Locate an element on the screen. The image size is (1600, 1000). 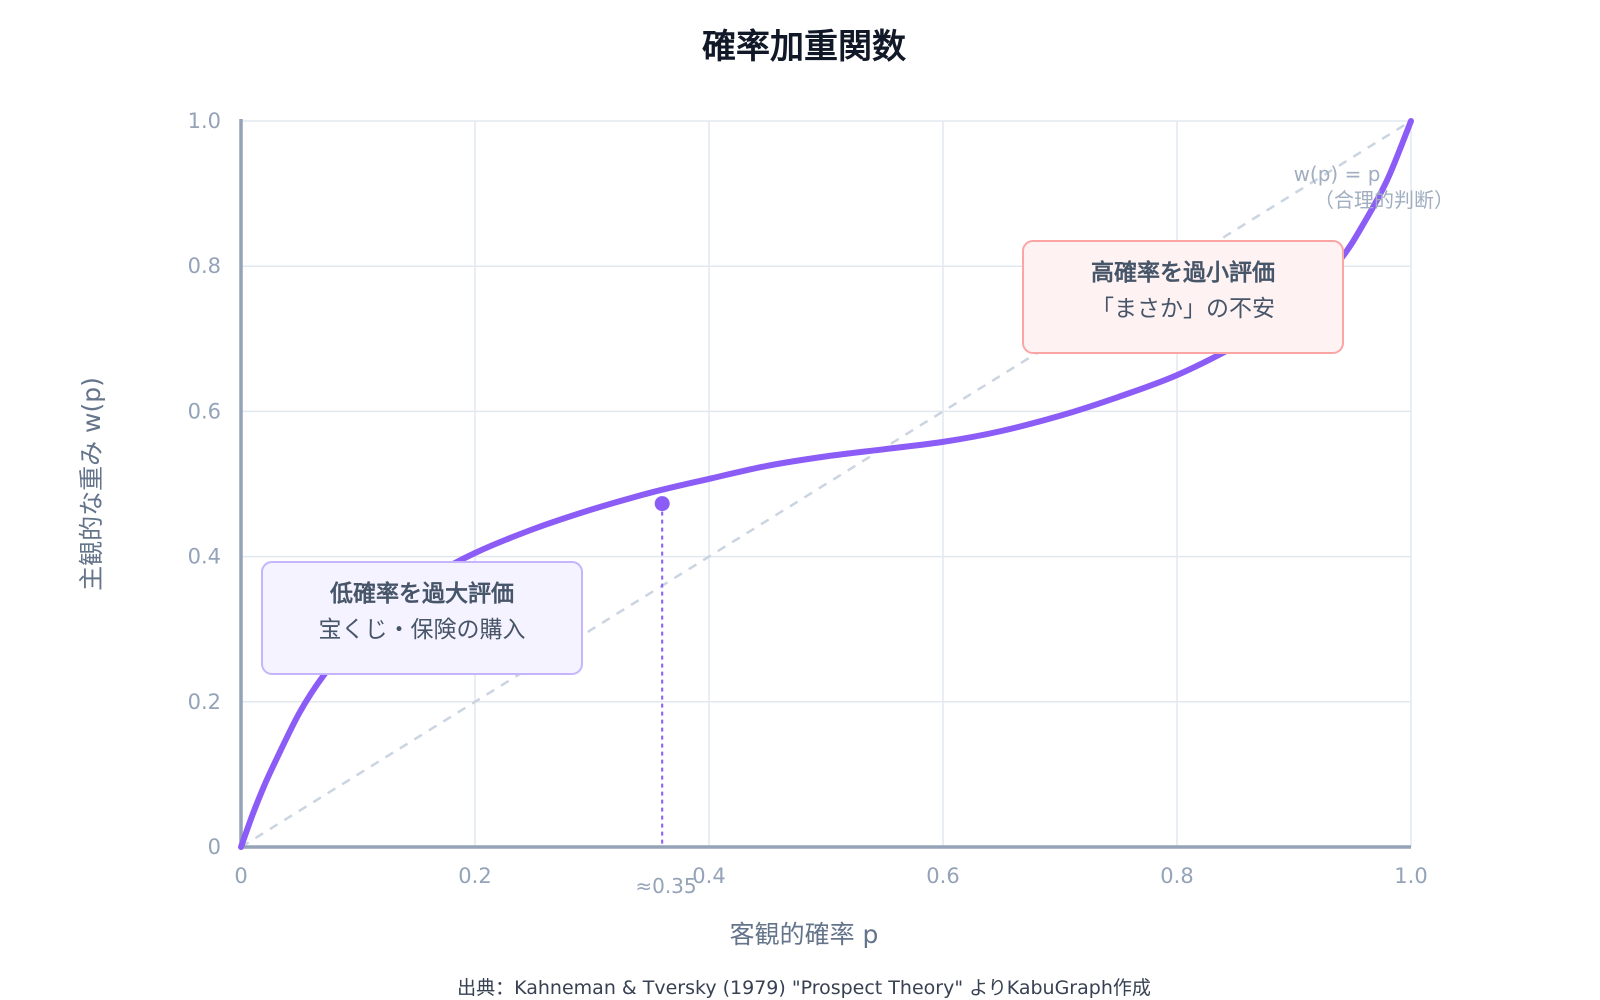
y-tick-label: 0.2 is located at coordinates (204, 702).